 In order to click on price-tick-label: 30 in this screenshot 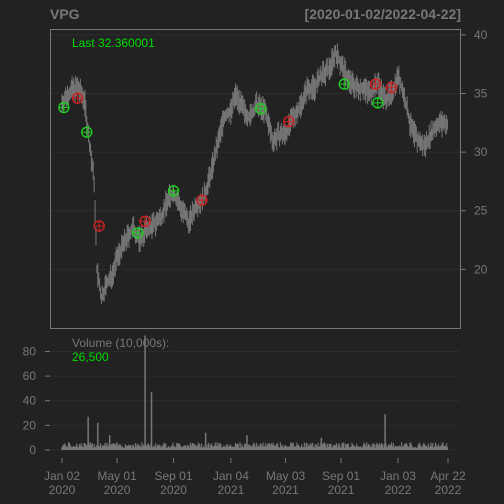, I will do `click(481, 152)`.